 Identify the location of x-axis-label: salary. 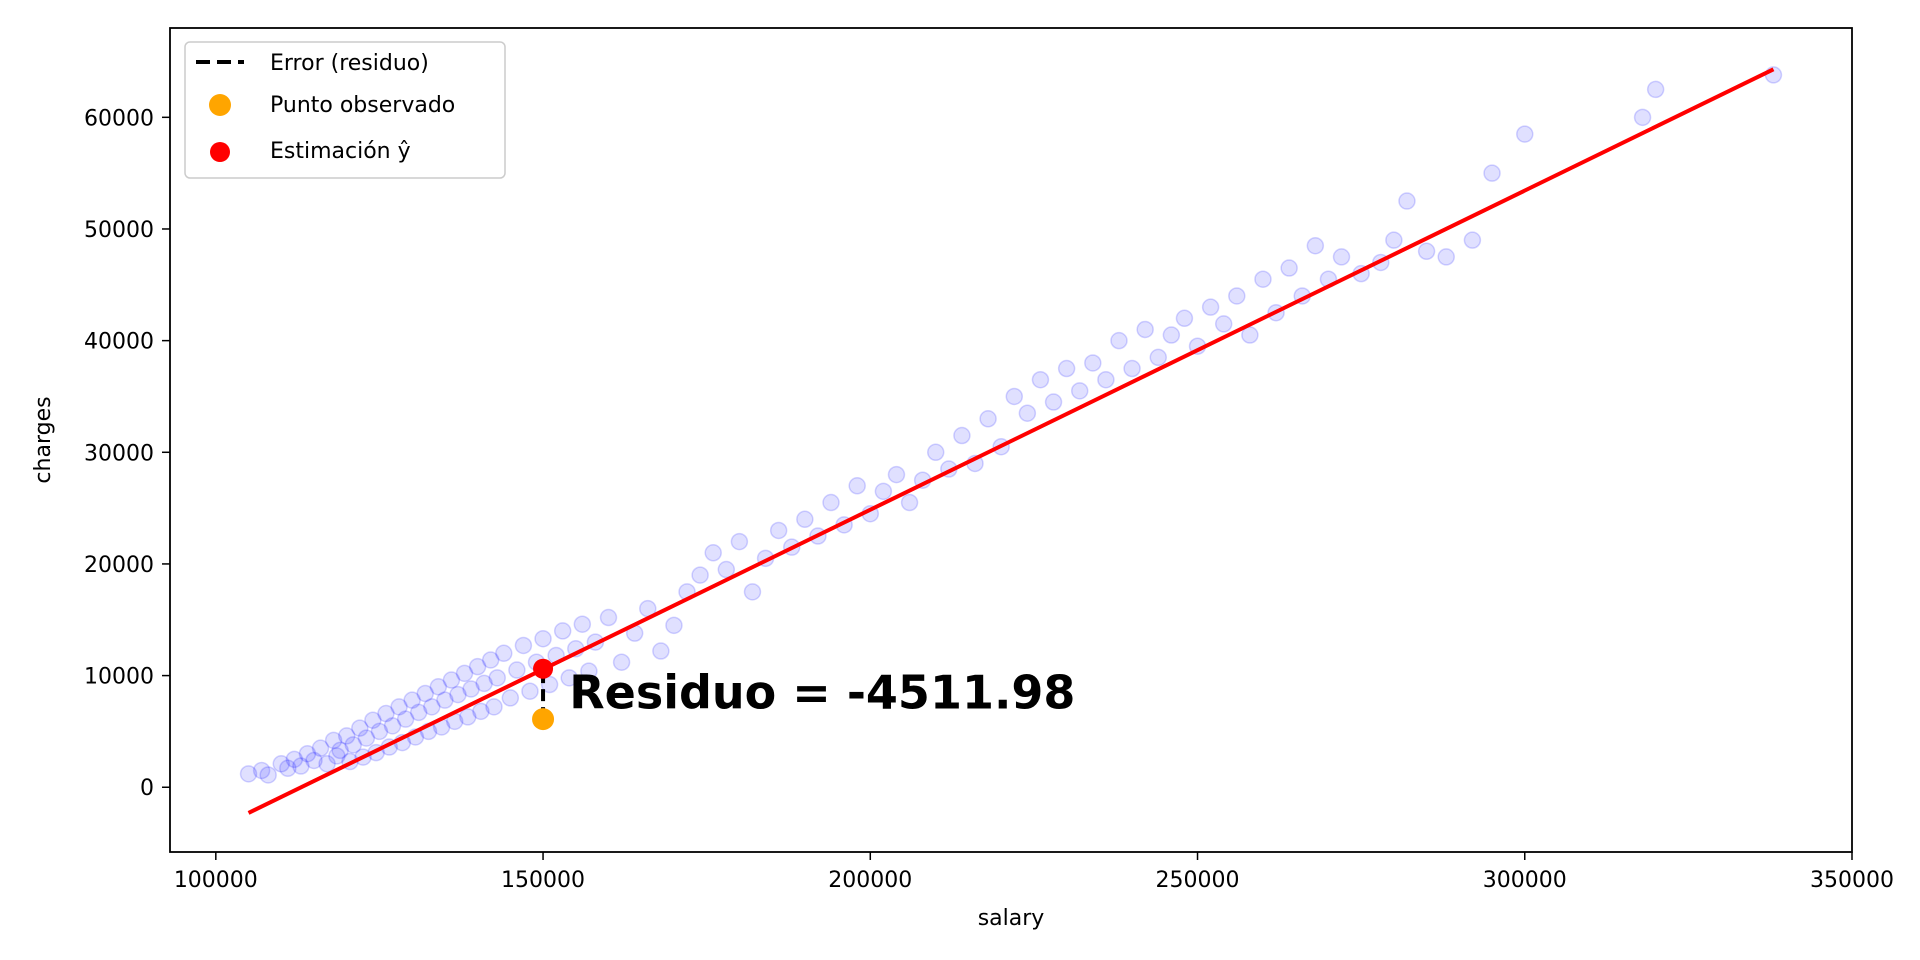
(1011, 918).